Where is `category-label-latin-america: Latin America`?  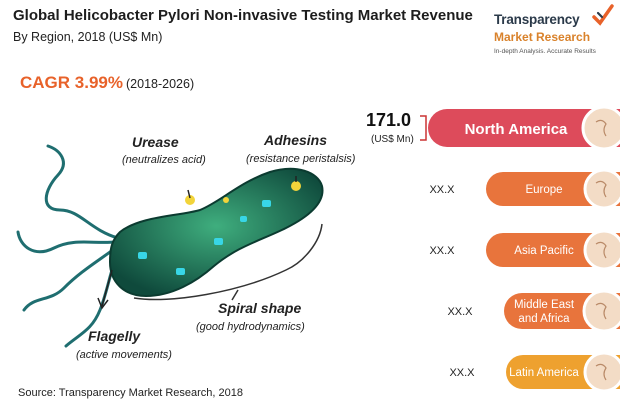
category-label-latin-america: Latin America is located at coordinates (544, 373).